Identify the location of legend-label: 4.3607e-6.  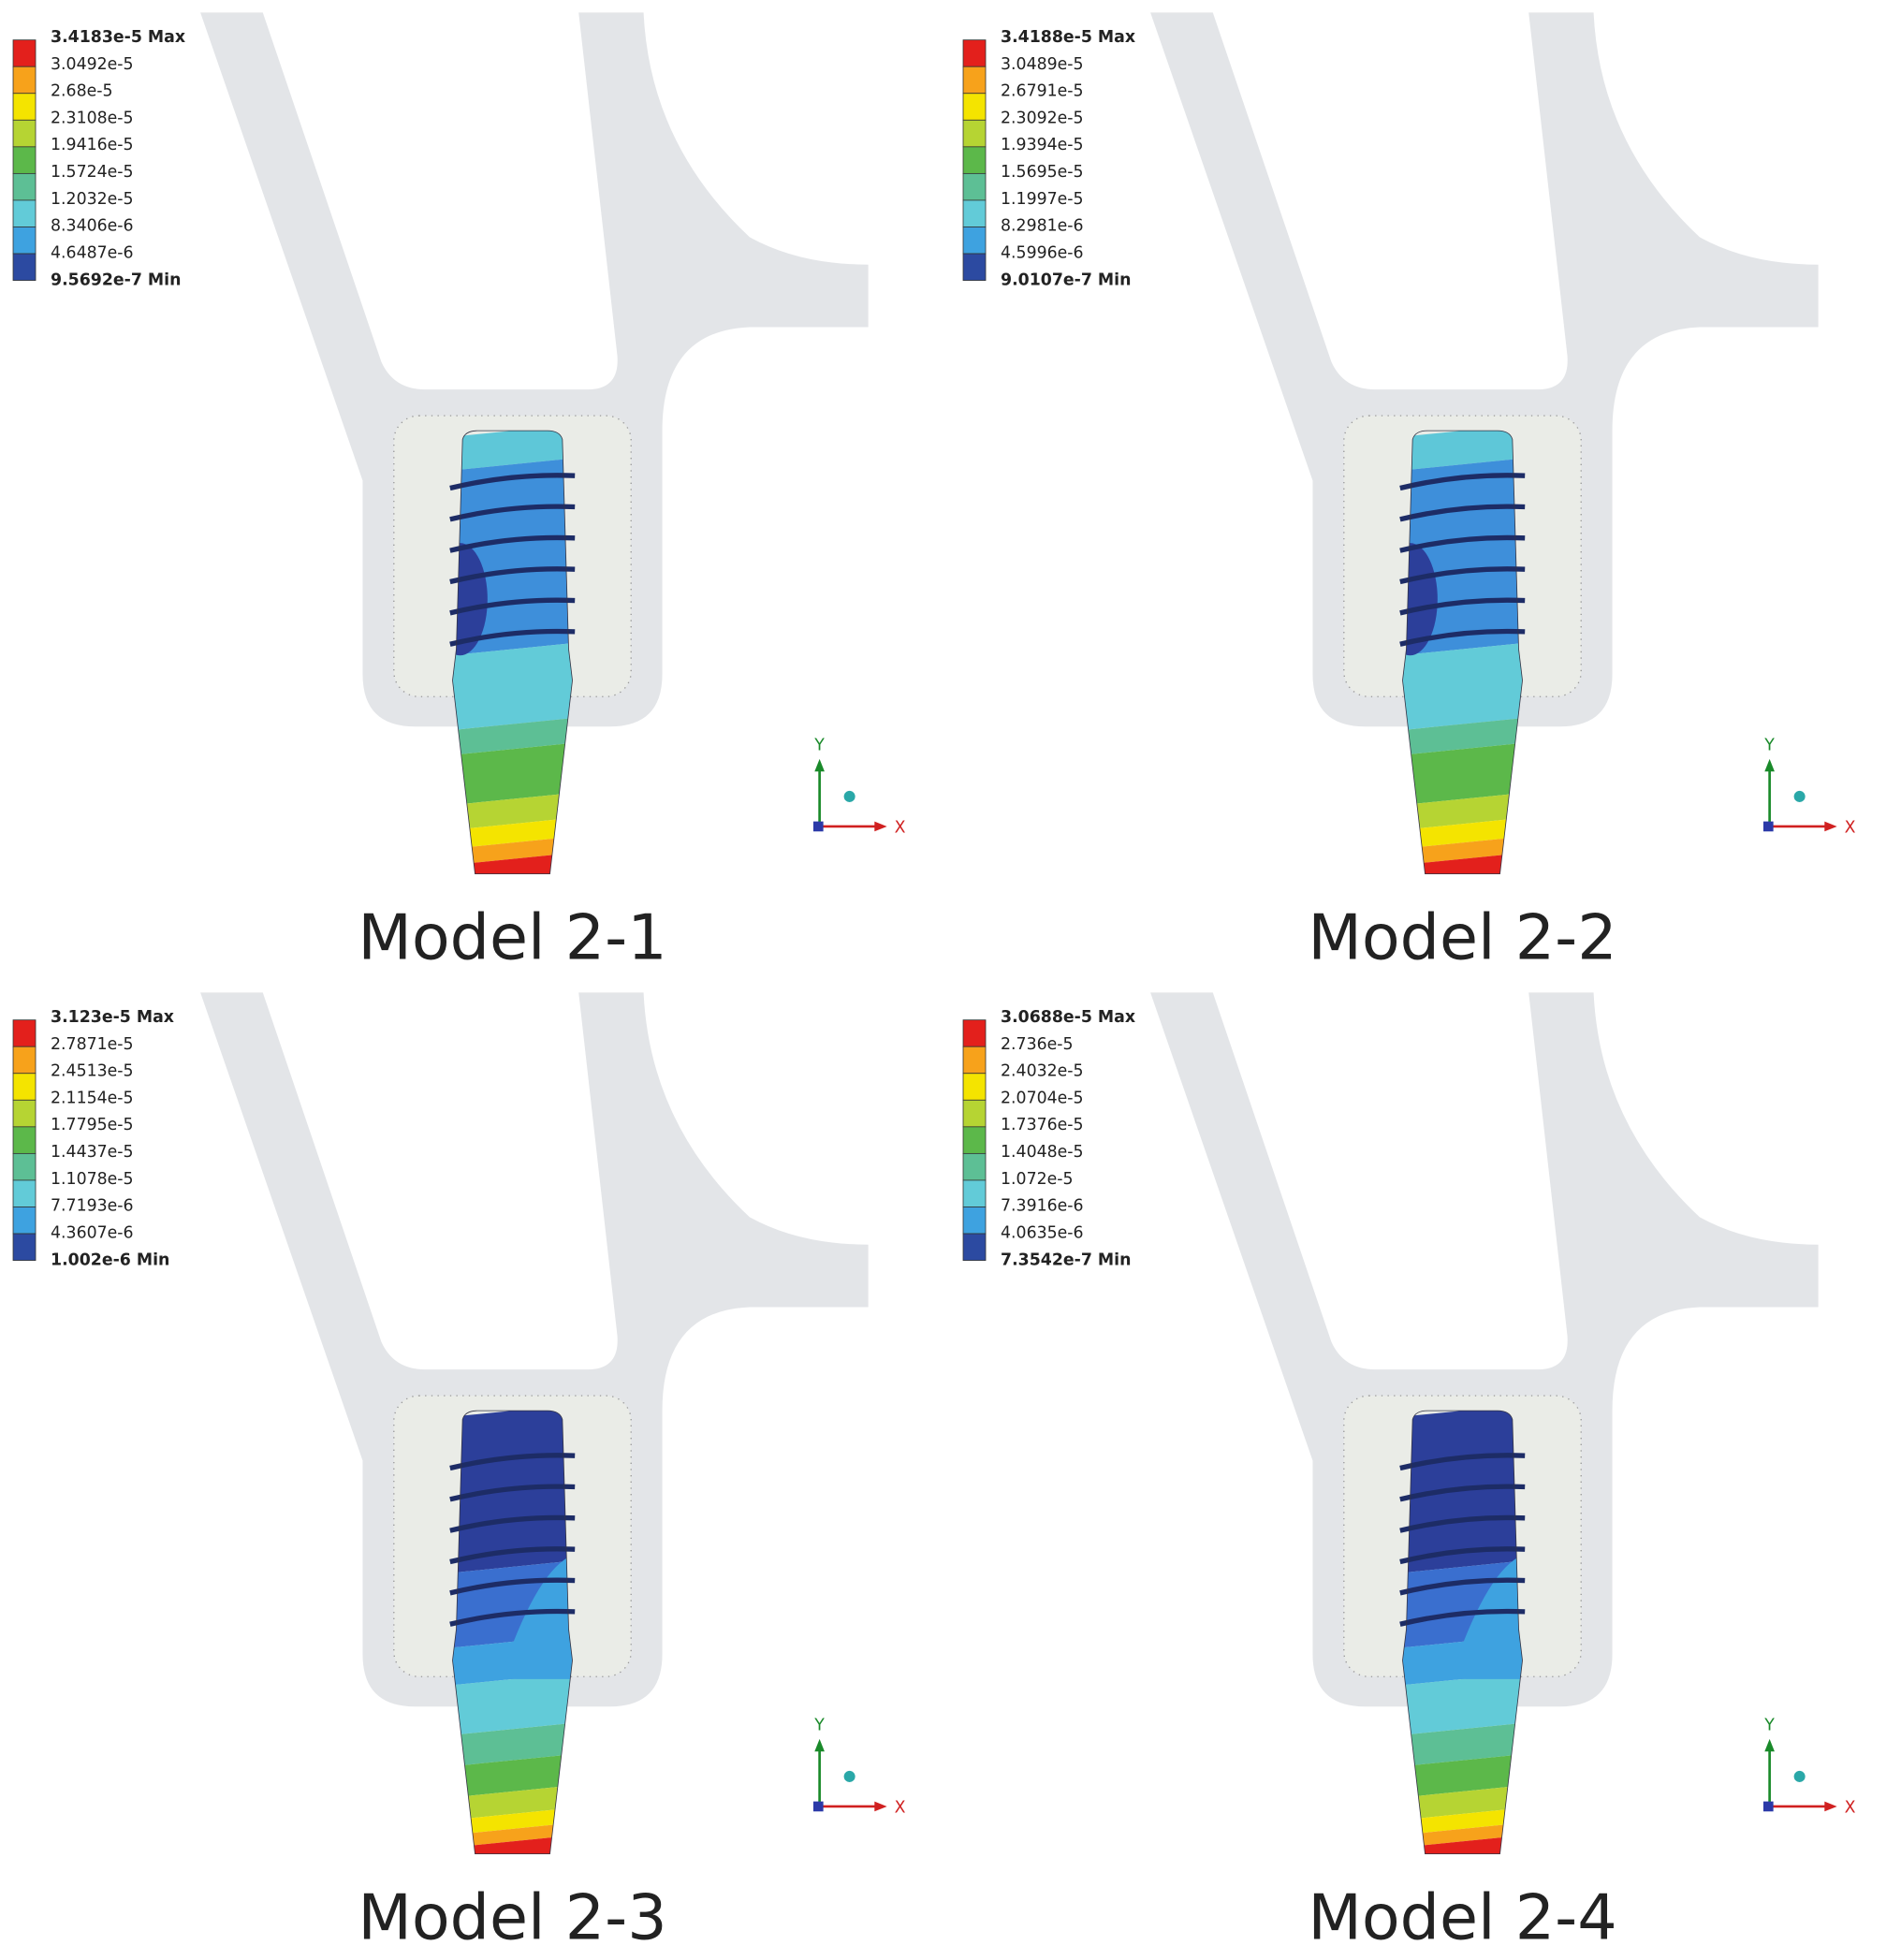
(92, 1232).